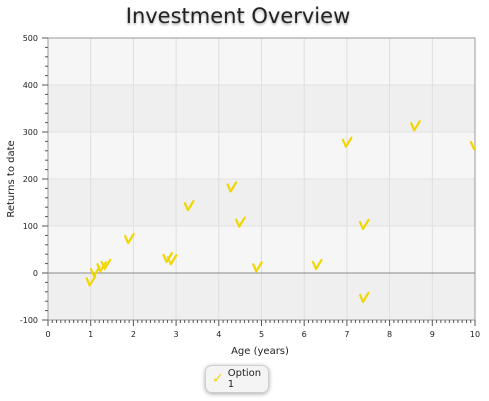 The image size is (489, 401). What do you see at coordinates (218, 379) in the screenshot?
I see `check-icon: ✓` at bounding box center [218, 379].